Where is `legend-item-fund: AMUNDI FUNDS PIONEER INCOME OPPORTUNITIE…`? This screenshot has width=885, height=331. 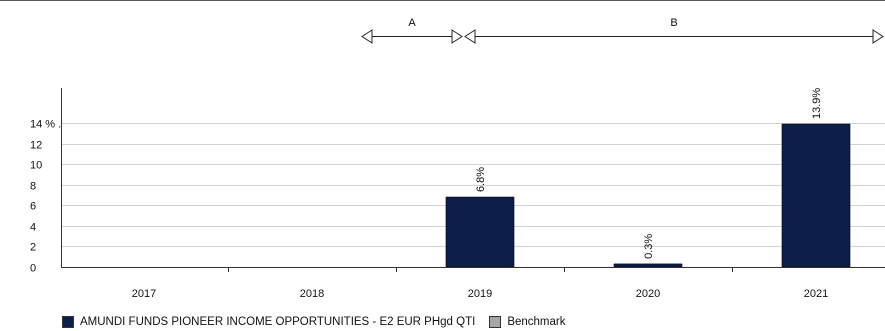 legend-item-fund: AMUNDI FUNDS PIONEER INCOME OPPORTUNITIE… is located at coordinates (268, 322).